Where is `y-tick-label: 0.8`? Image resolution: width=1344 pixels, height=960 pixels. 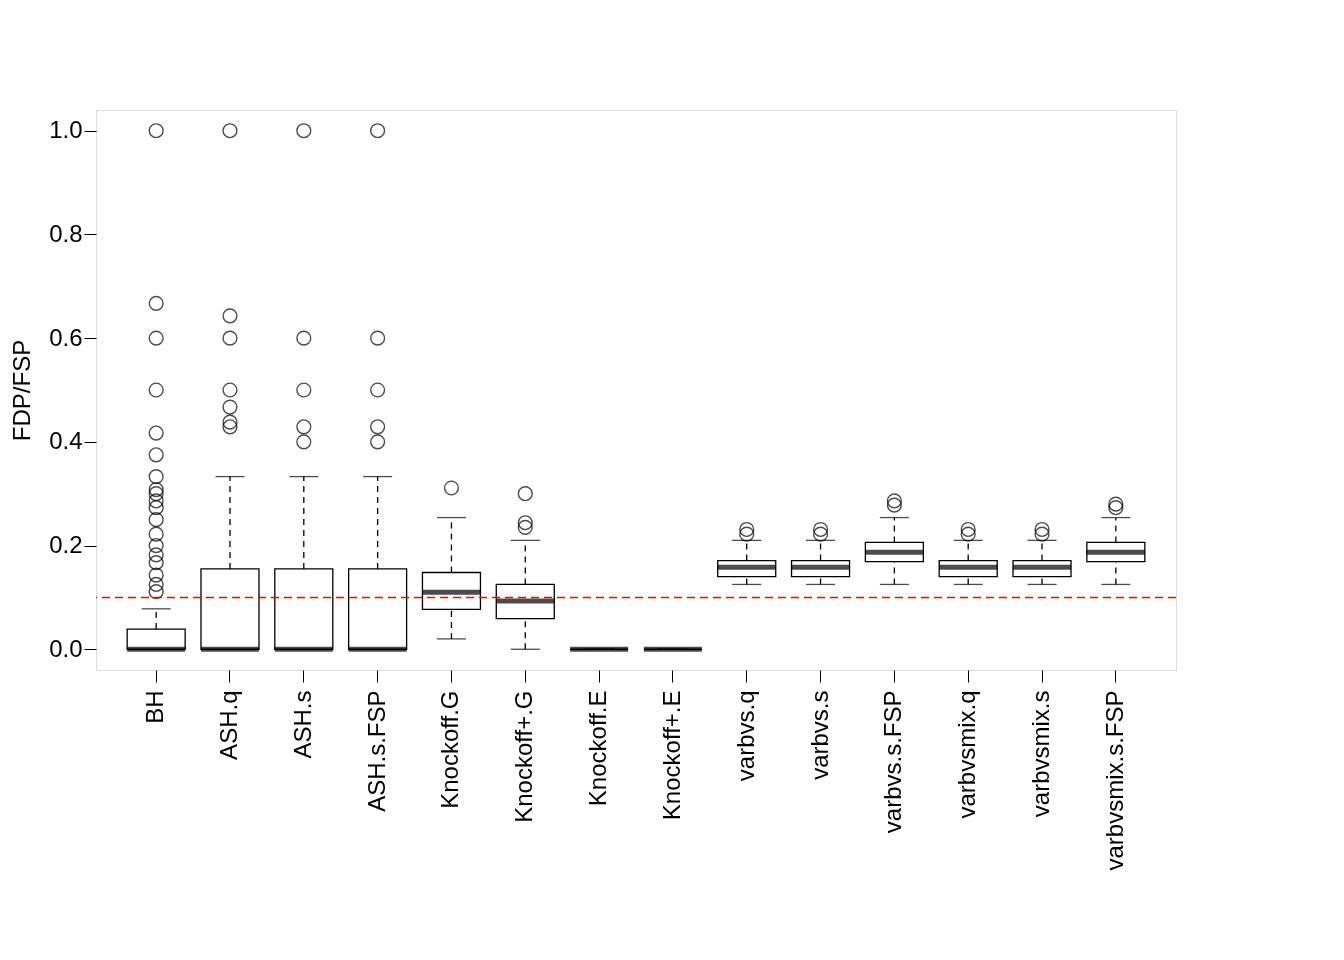 y-tick-label: 0.8 is located at coordinates (66, 233).